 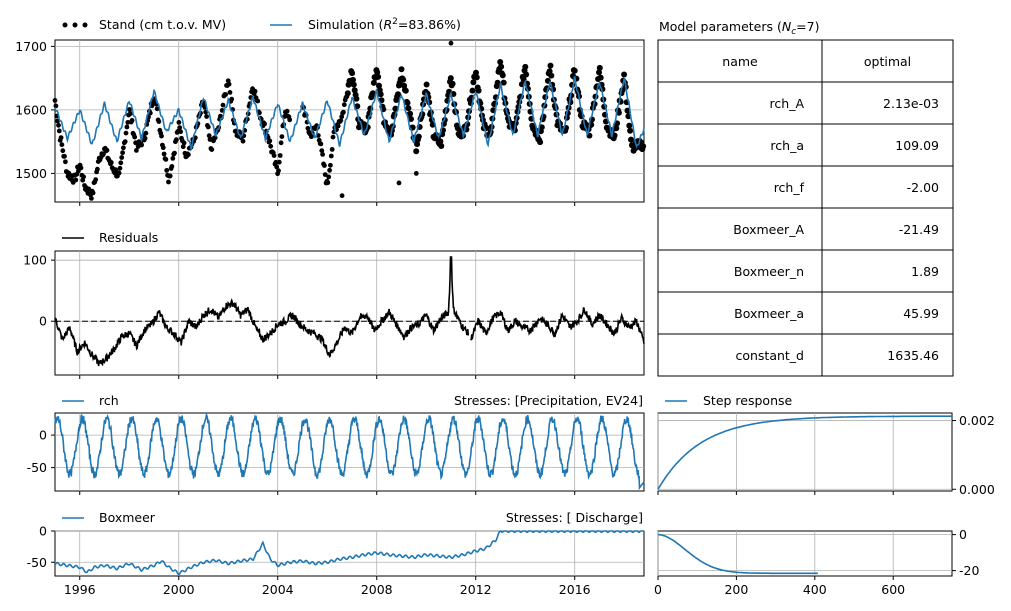 What do you see at coordinates (911, 103) in the screenshot?
I see `table-cell-value: 2.13e-03` at bounding box center [911, 103].